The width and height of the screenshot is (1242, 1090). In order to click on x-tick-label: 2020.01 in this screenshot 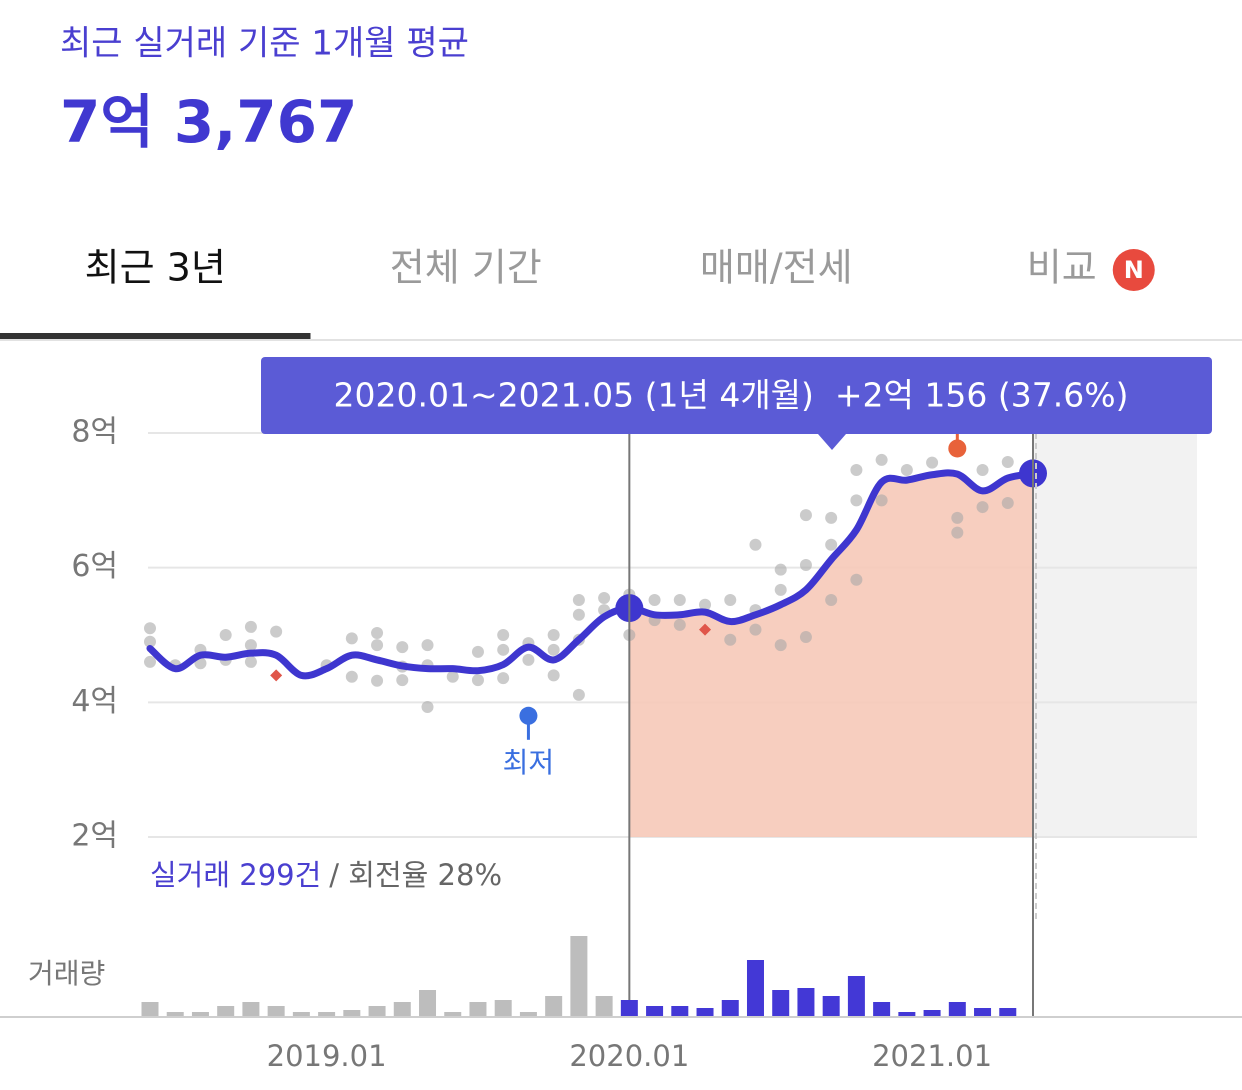, I will do `click(629, 1056)`.